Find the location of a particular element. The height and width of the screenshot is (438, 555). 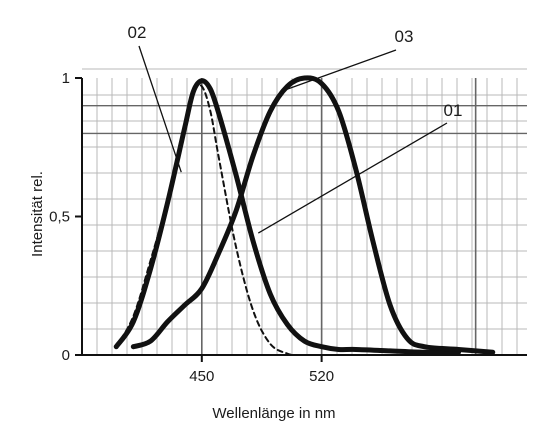

callout-label-01: 01 is located at coordinates (453, 110).